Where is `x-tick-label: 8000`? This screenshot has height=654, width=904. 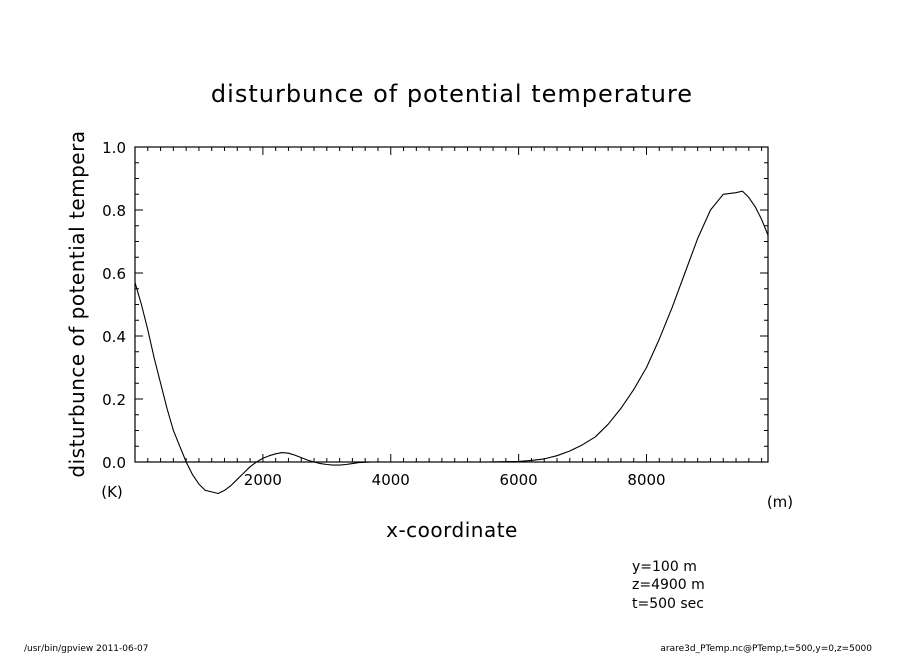 x-tick-label: 8000 is located at coordinates (646, 480).